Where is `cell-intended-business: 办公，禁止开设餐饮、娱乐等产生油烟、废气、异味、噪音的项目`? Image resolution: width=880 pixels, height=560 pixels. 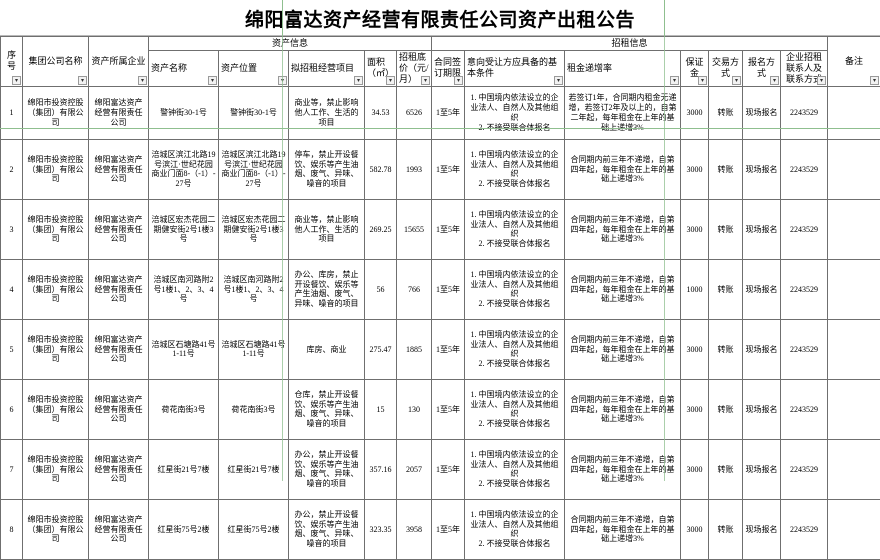 cell-intended-business: 办公，禁止开设餐饮、娱乐等产生油烟、废气、异味、噪音的项目 is located at coordinates (327, 529).